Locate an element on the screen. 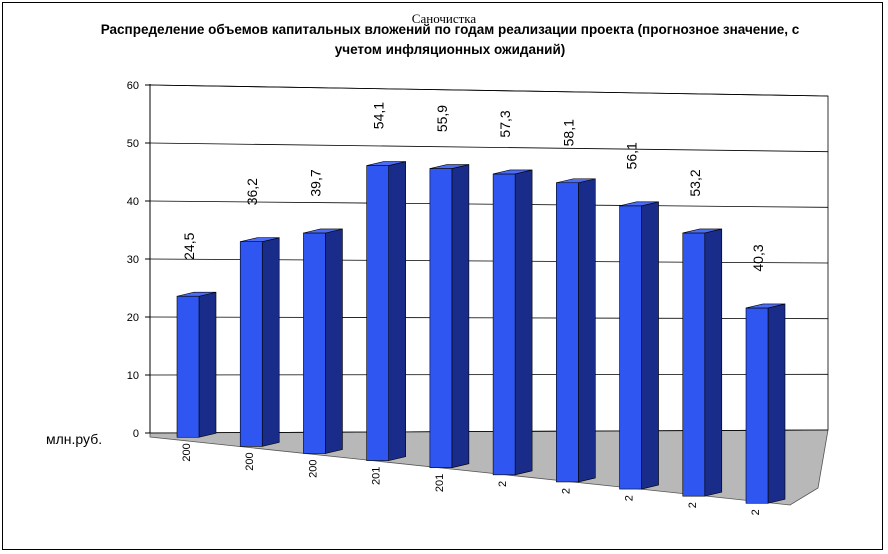 This screenshot has width=888, height=554. y-tick-label: 60 is located at coordinates (133, 86).